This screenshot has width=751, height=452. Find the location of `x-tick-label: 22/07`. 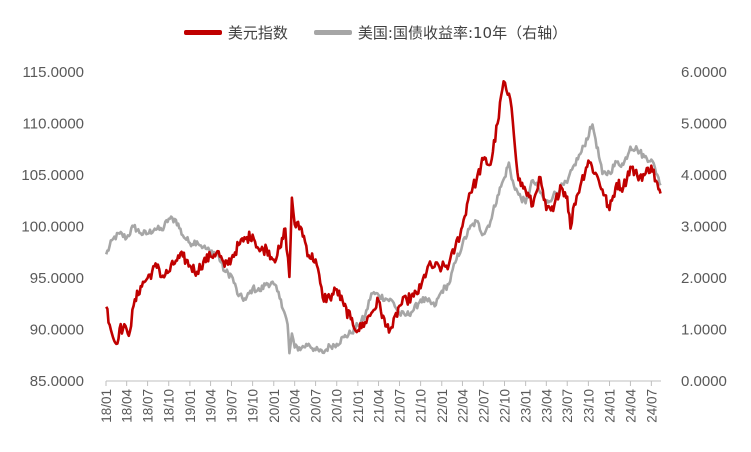

x-tick-label: 22/07 is located at coordinates (483, 406).